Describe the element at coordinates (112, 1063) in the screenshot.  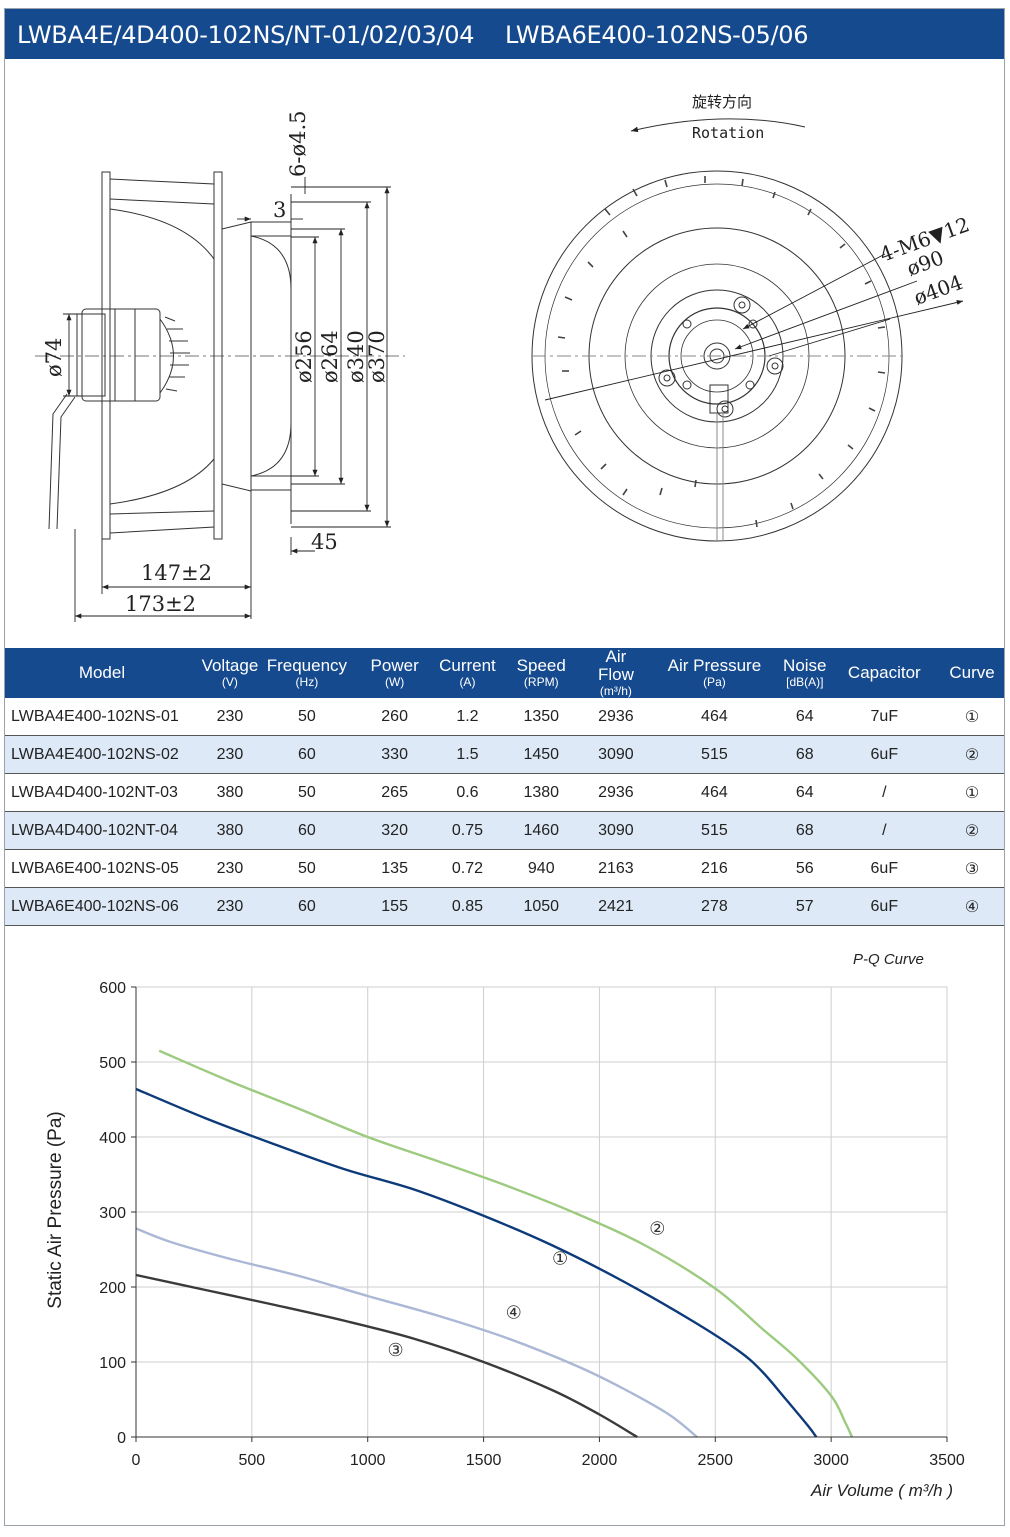
I see `y-tick-label: 500` at that location.